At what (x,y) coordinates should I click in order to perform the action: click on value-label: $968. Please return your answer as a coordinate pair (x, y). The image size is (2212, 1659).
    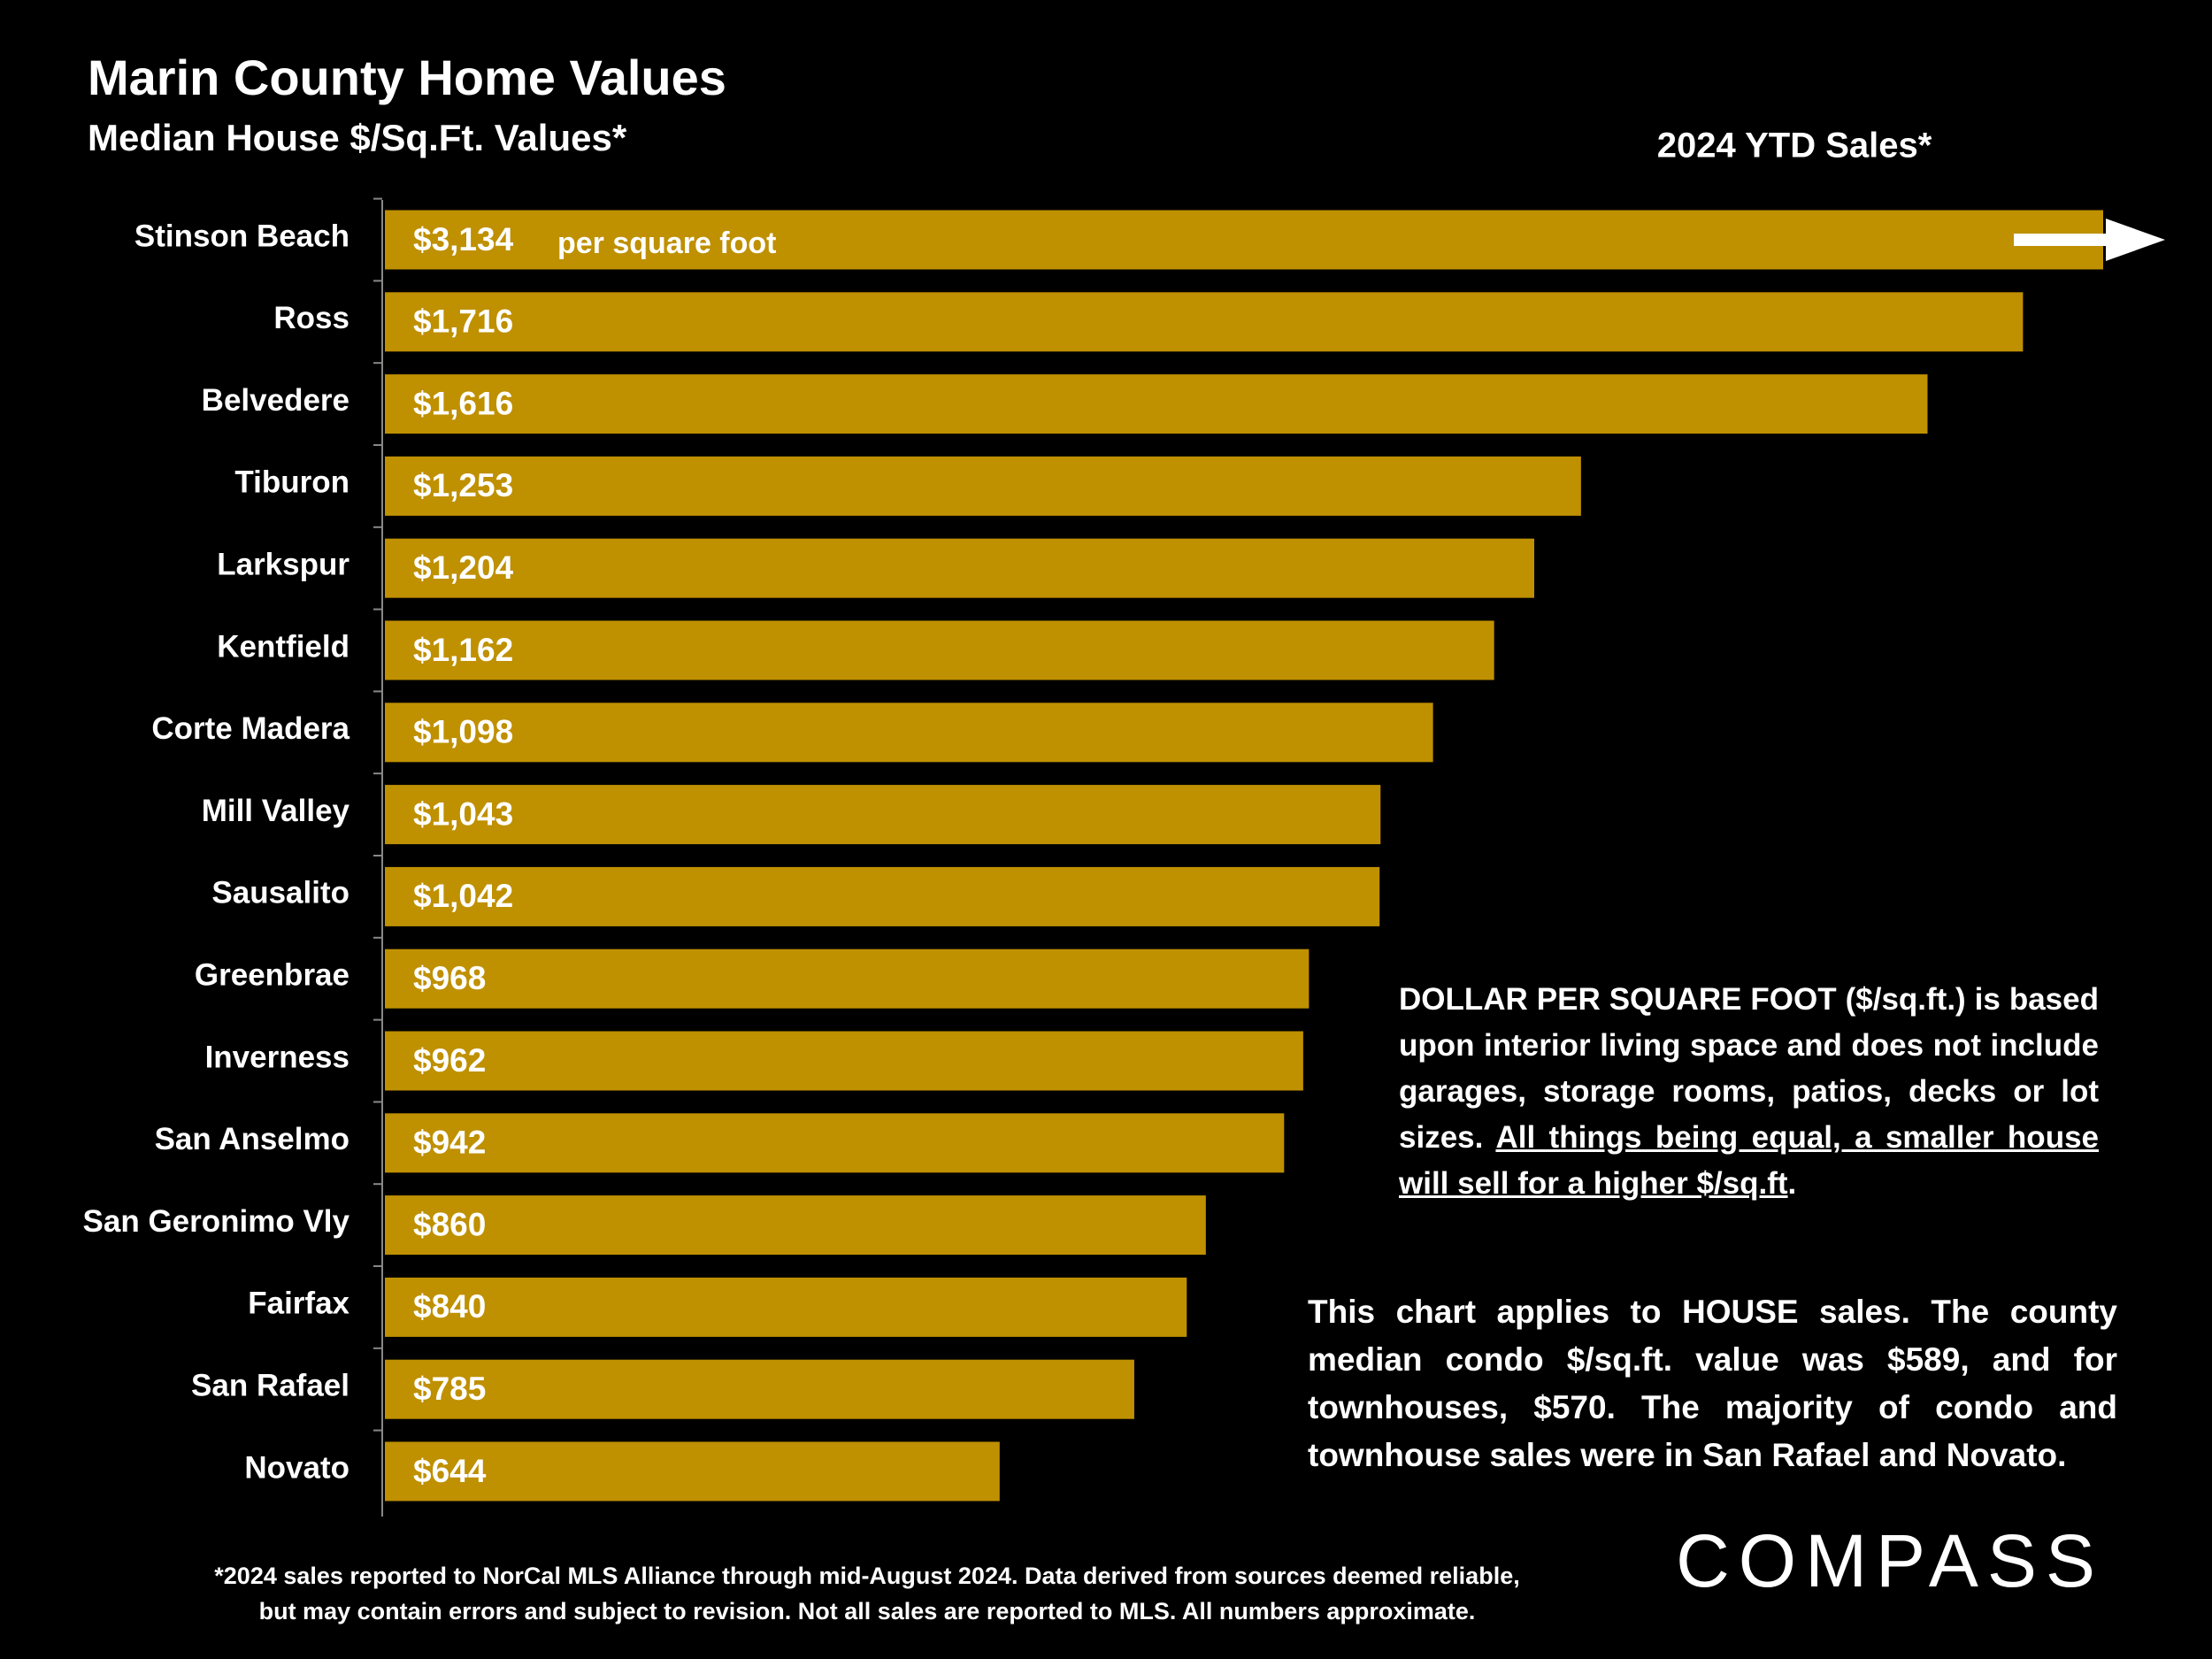
    Looking at the image, I should click on (450, 978).